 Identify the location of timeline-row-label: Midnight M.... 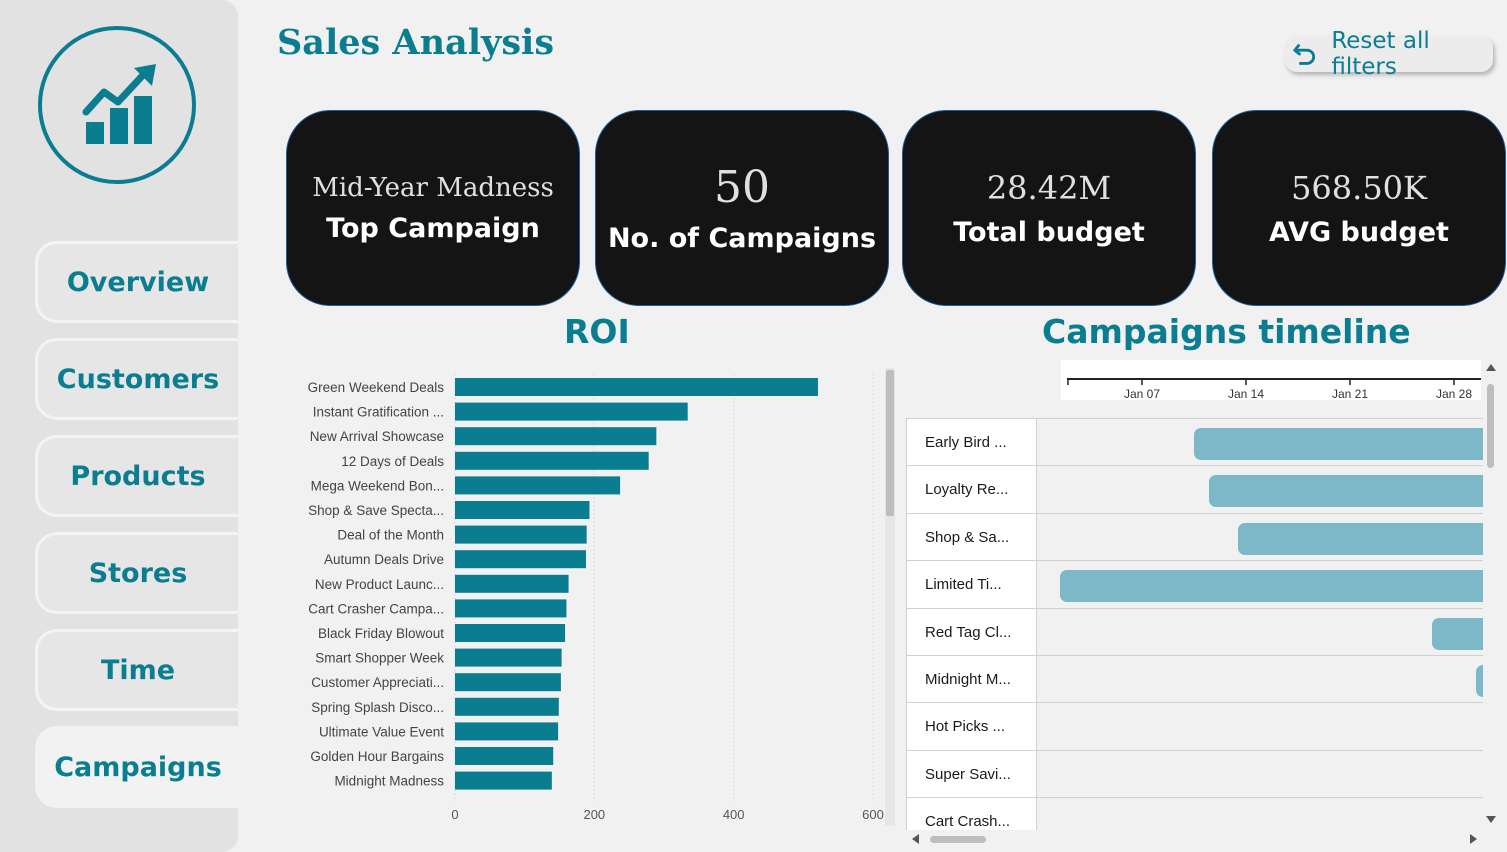
(971, 679).